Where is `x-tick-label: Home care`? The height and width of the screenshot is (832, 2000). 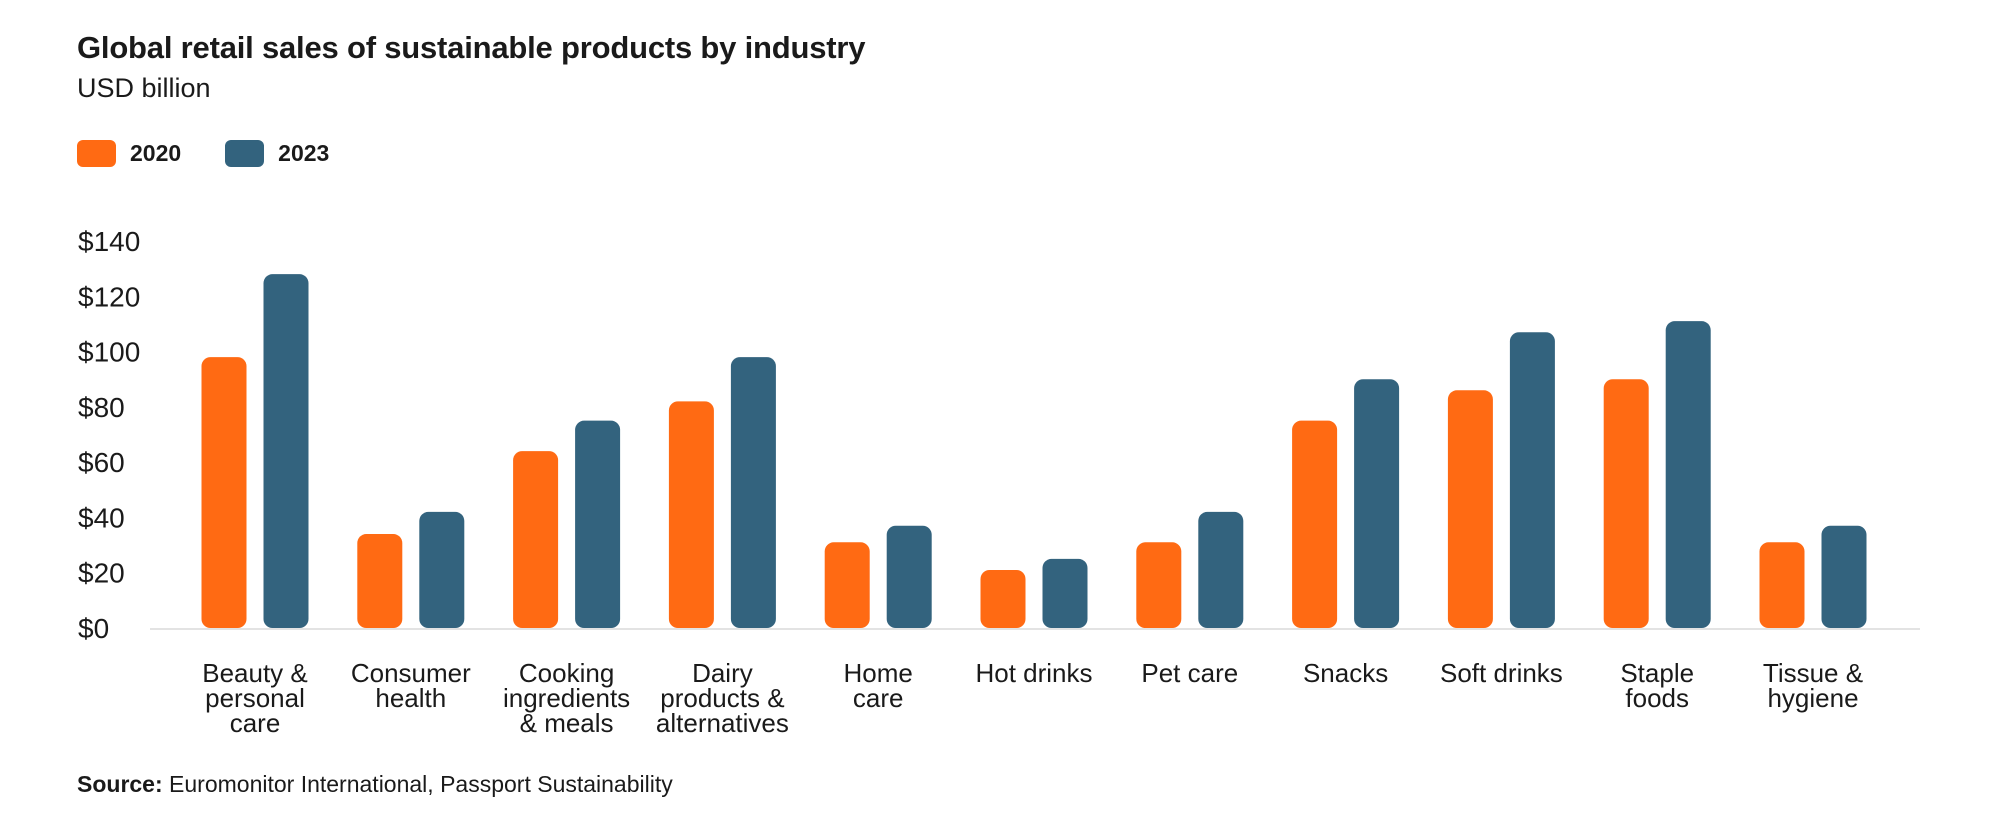
x-tick-label: Home care is located at coordinates (878, 685).